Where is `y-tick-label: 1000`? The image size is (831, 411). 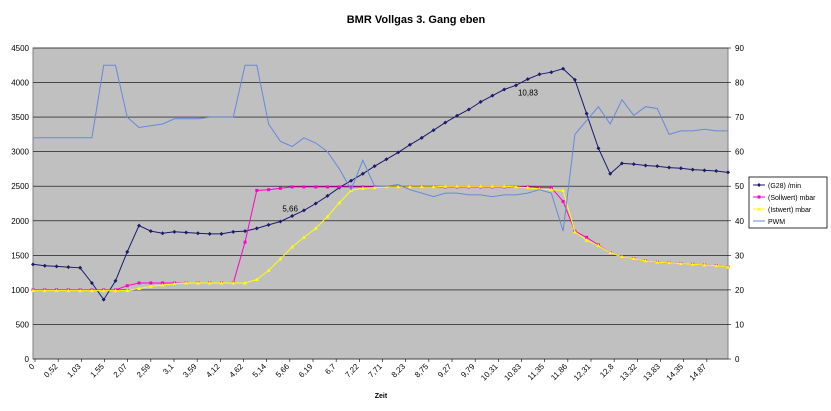
y-tick-label: 1000 is located at coordinates (20, 290).